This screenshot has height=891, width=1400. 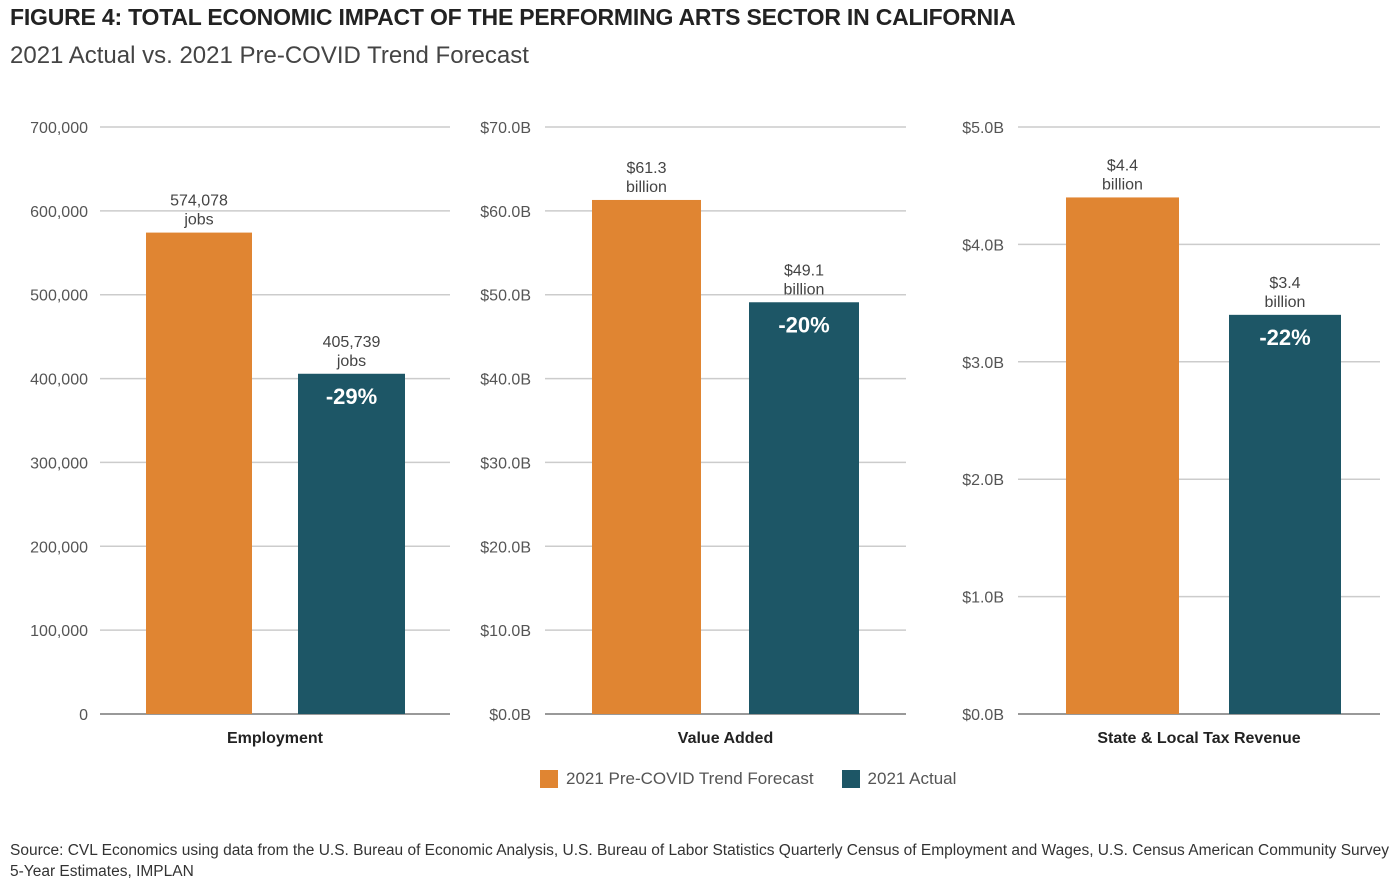 What do you see at coordinates (83, 715) in the screenshot?
I see `y-tick-label: 0` at bounding box center [83, 715].